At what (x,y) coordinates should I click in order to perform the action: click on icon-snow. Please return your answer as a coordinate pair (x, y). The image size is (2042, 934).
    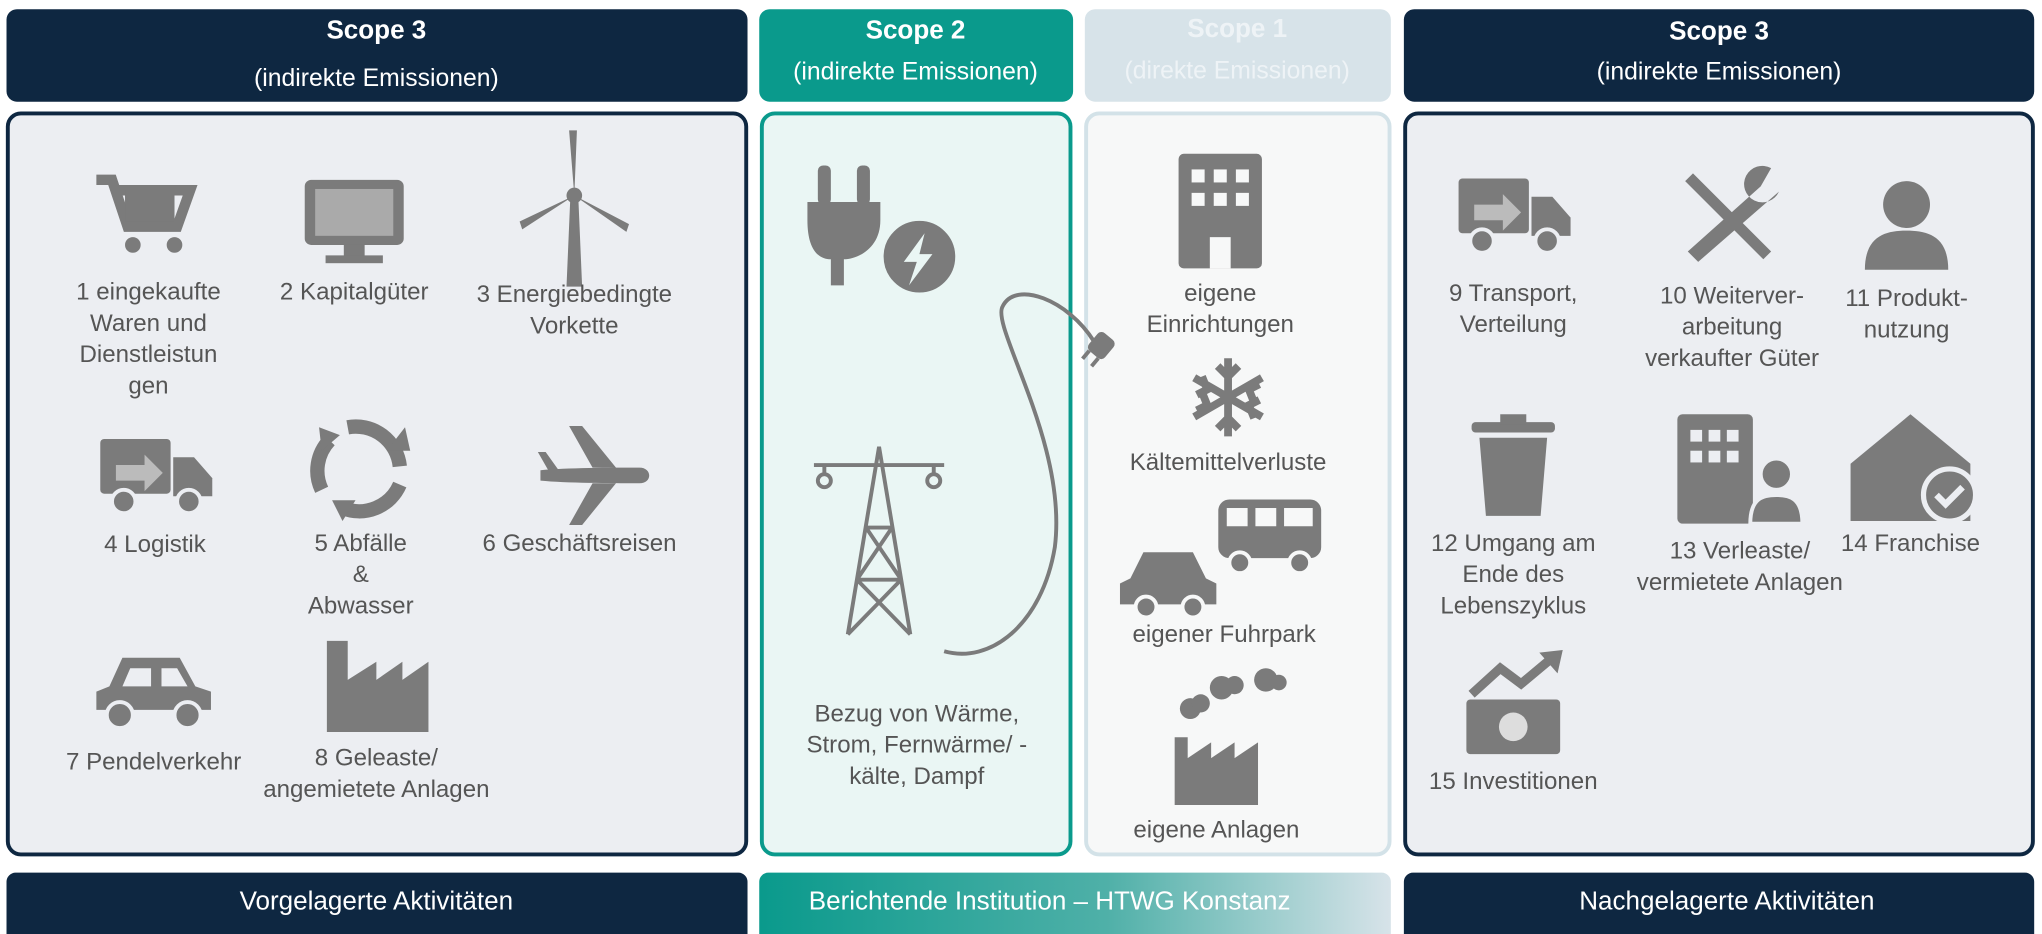
    Looking at the image, I should click on (1228, 397).